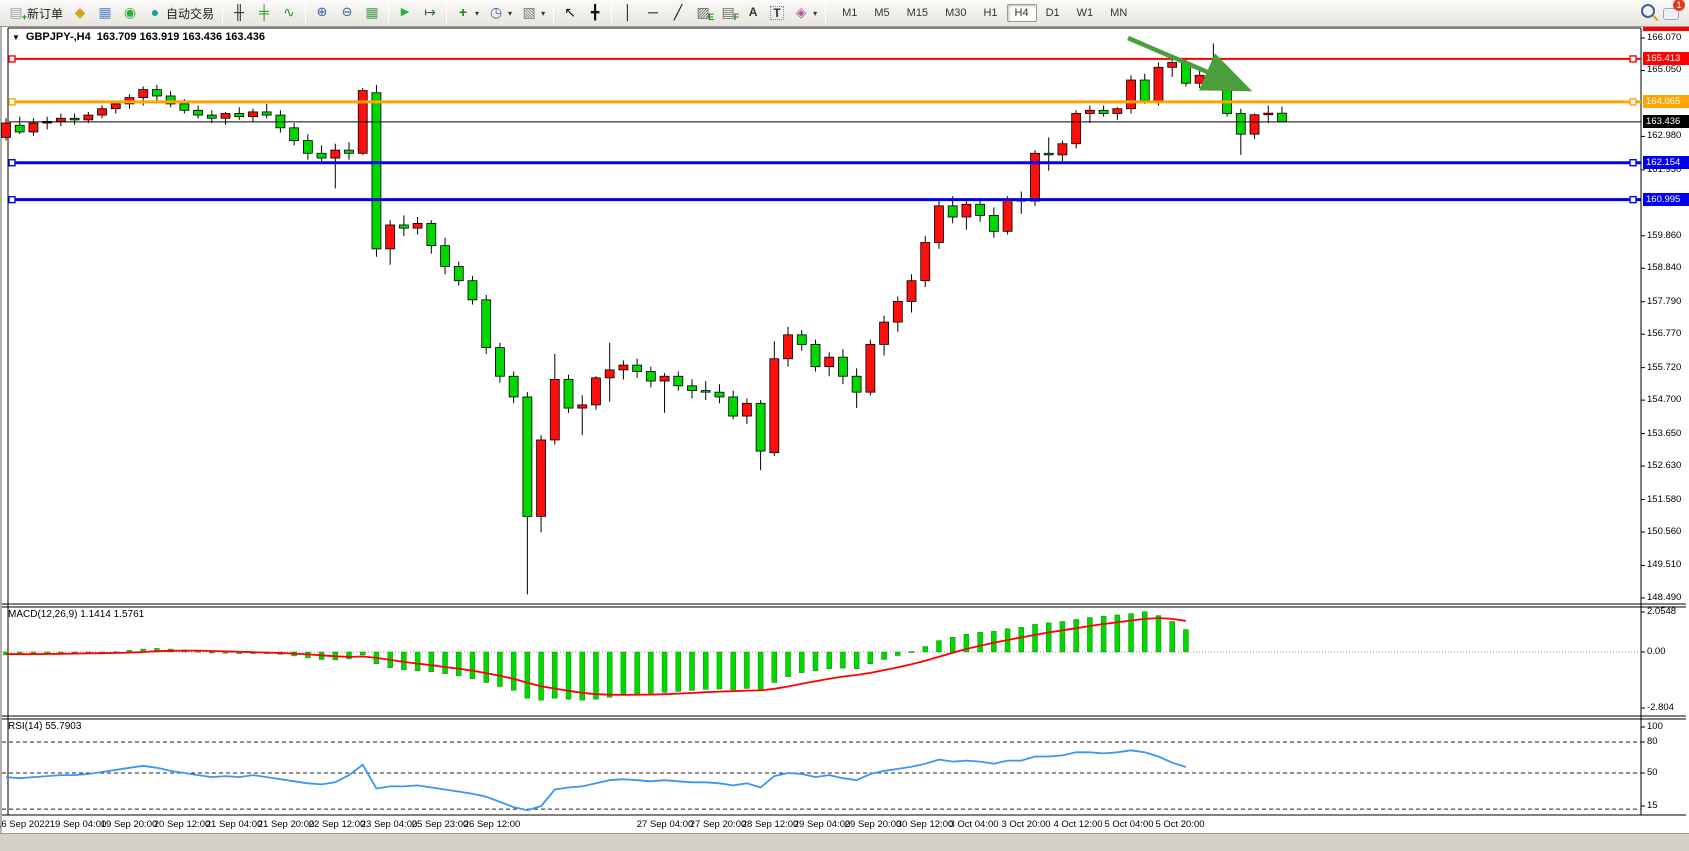 The height and width of the screenshot is (851, 1689). I want to click on text-label-button: T, so click(777, 13).